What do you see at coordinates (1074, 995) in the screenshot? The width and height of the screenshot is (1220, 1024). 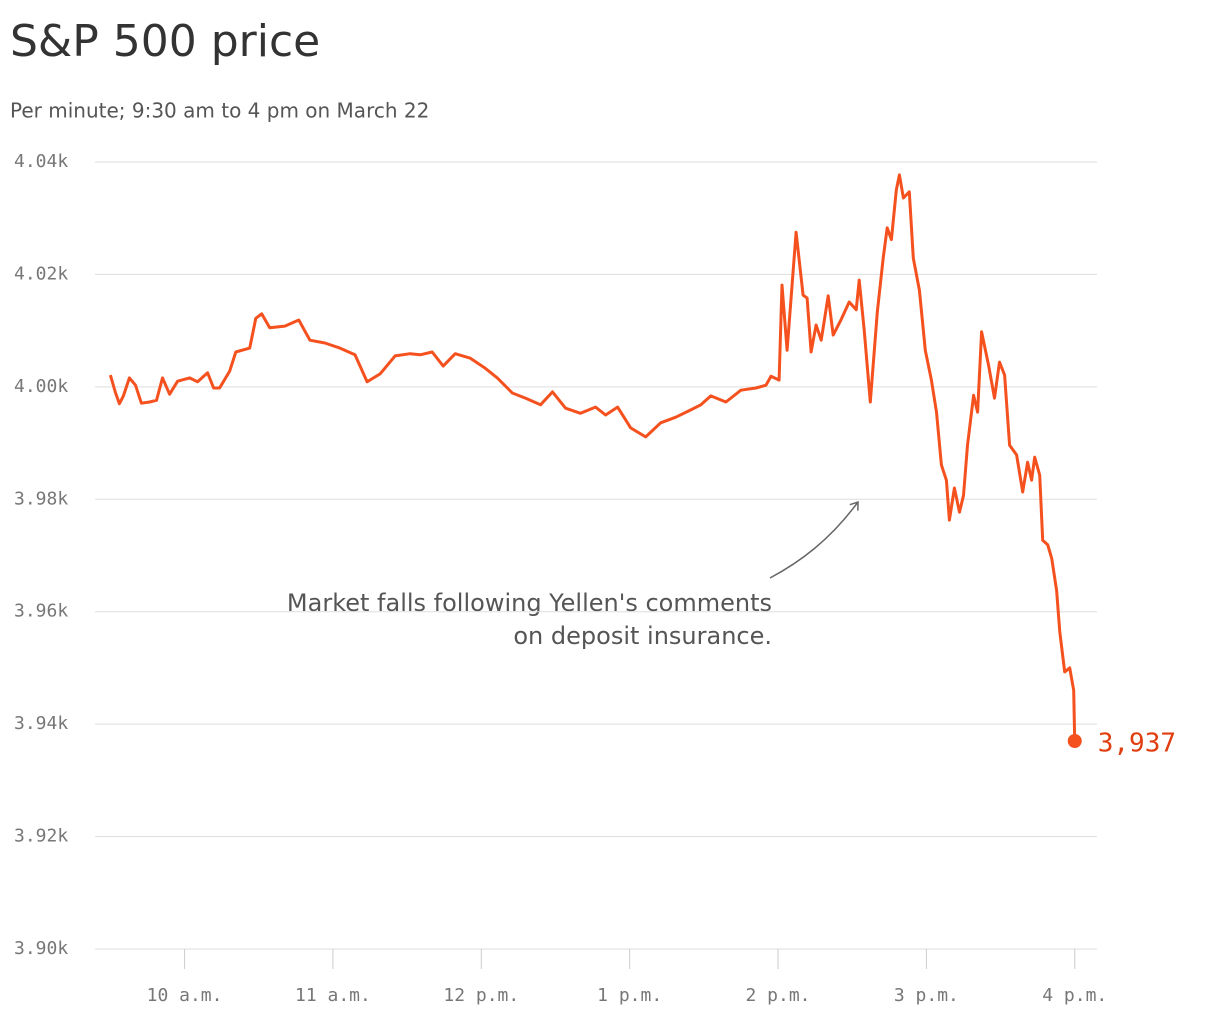 I see `x-tick-label: 4 p.m.` at bounding box center [1074, 995].